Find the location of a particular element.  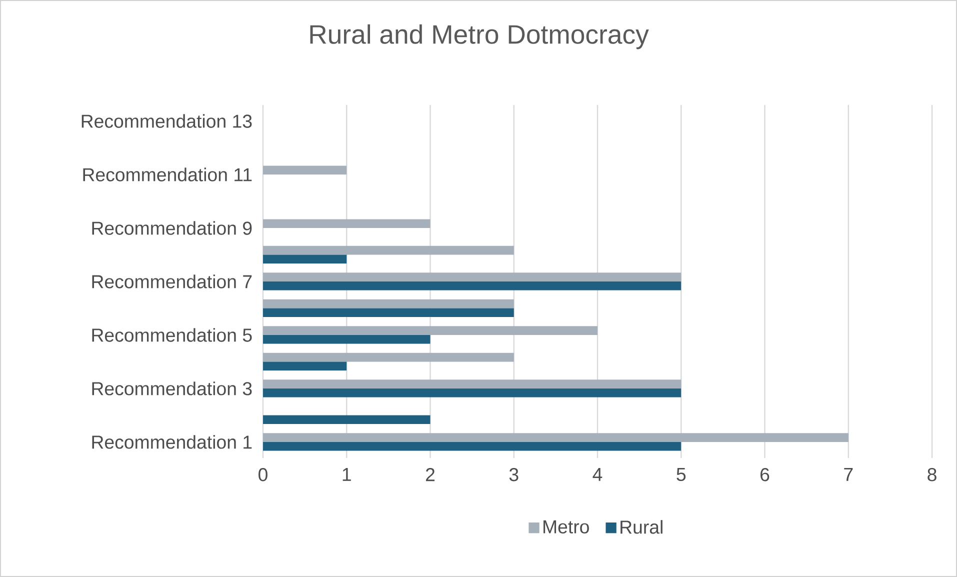

x-tick-label: 8 is located at coordinates (932, 475).